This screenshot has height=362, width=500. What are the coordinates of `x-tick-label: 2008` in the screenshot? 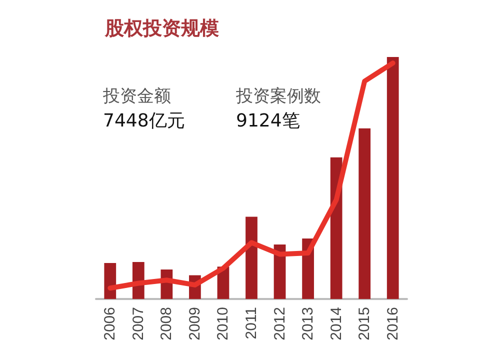 It's located at (167, 323).